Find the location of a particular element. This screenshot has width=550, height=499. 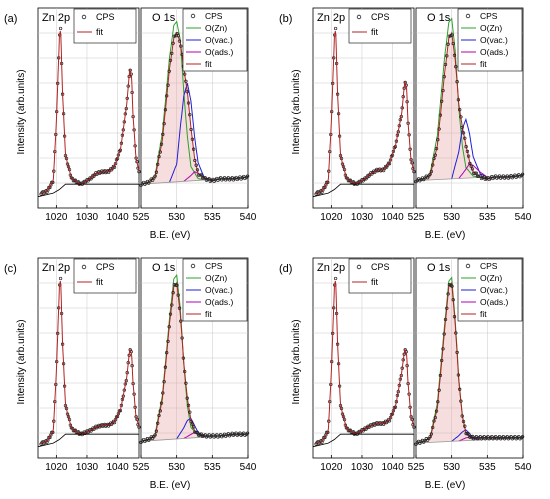

series-oads-line is located at coordinates (473, 171).